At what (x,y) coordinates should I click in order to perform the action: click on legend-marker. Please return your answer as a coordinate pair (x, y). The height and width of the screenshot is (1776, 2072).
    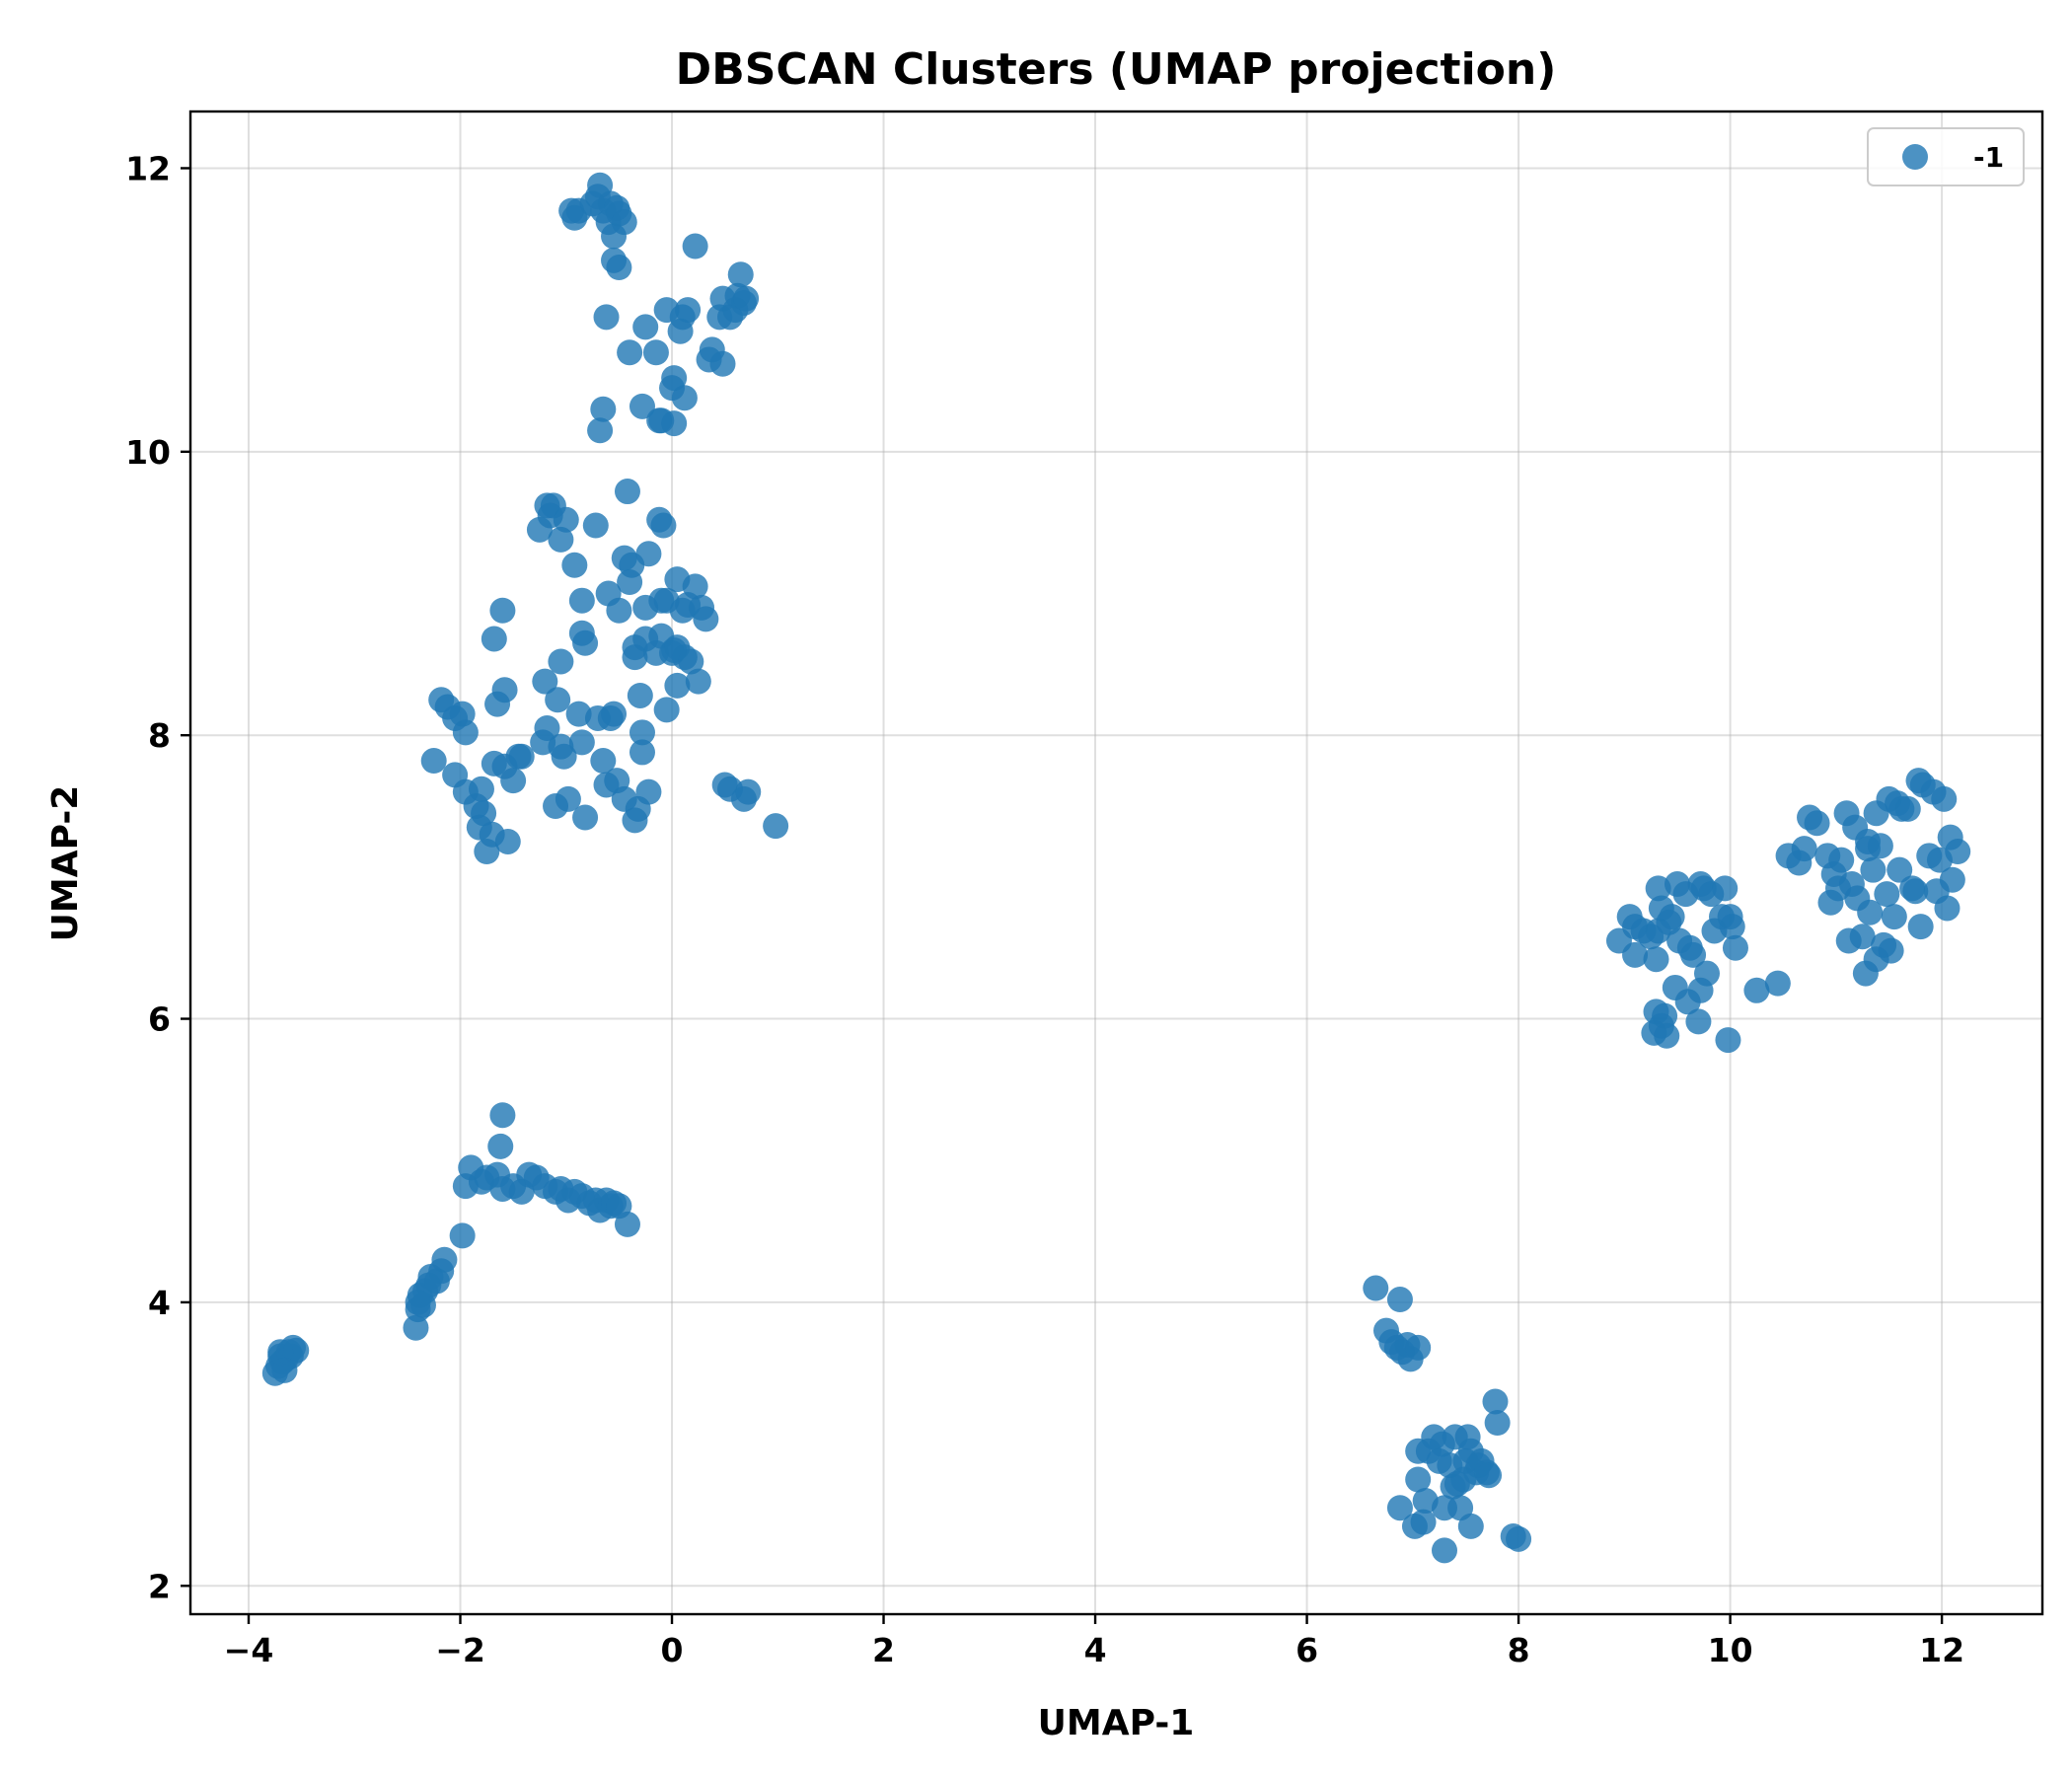
    Looking at the image, I should click on (1915, 157).